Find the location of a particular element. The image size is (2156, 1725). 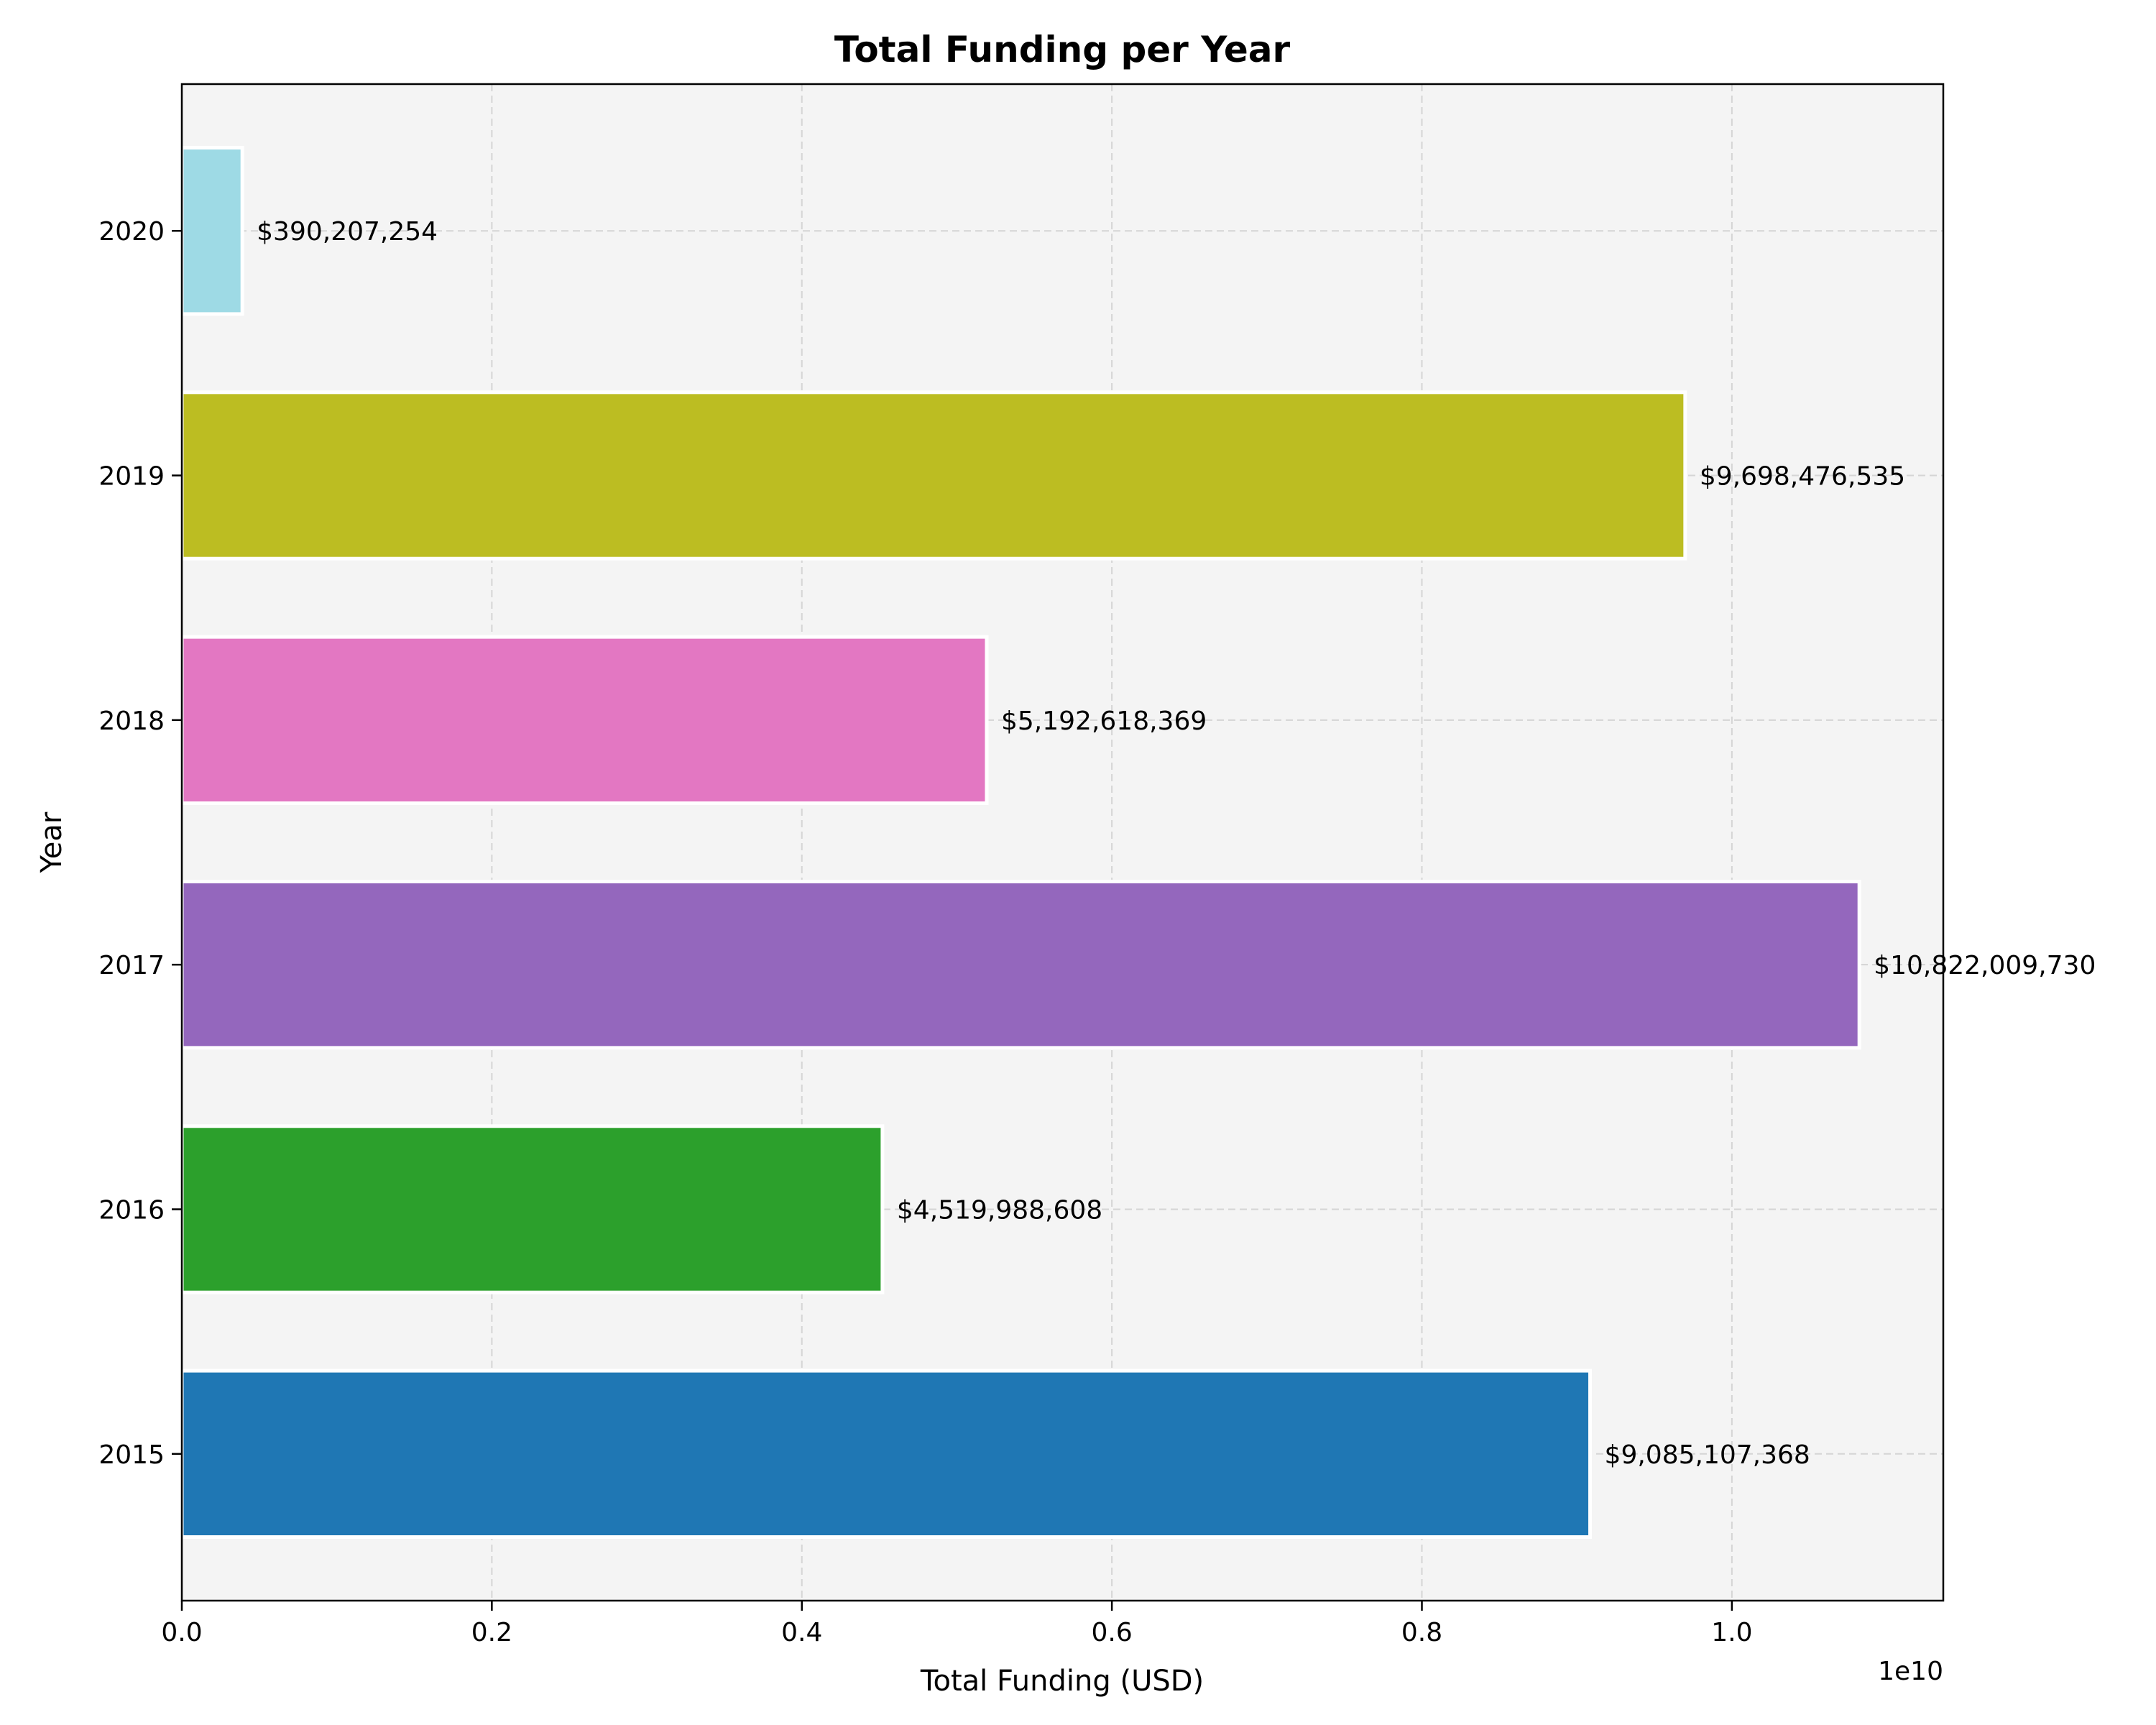

x-axis-label: Total Funding (USD) is located at coordinates (1062, 1681).